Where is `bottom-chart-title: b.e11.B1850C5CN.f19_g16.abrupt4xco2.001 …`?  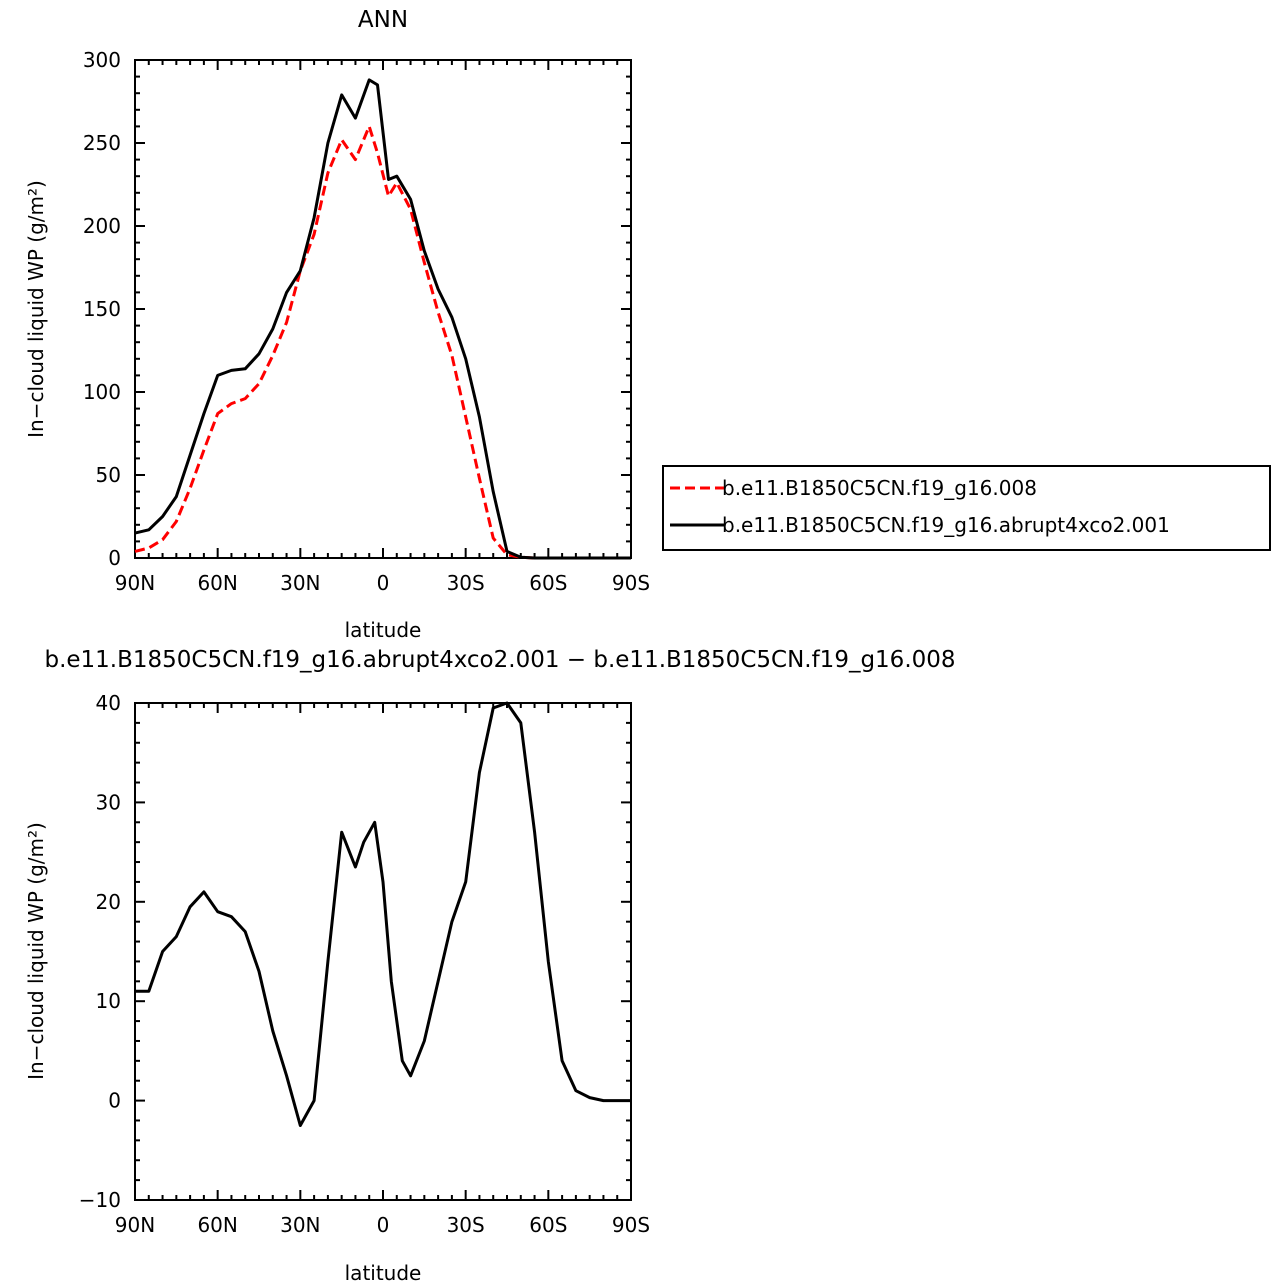
bottom-chart-title: b.e11.B1850C5CN.f19_g16.abrupt4xco2.001 … is located at coordinates (499, 660).